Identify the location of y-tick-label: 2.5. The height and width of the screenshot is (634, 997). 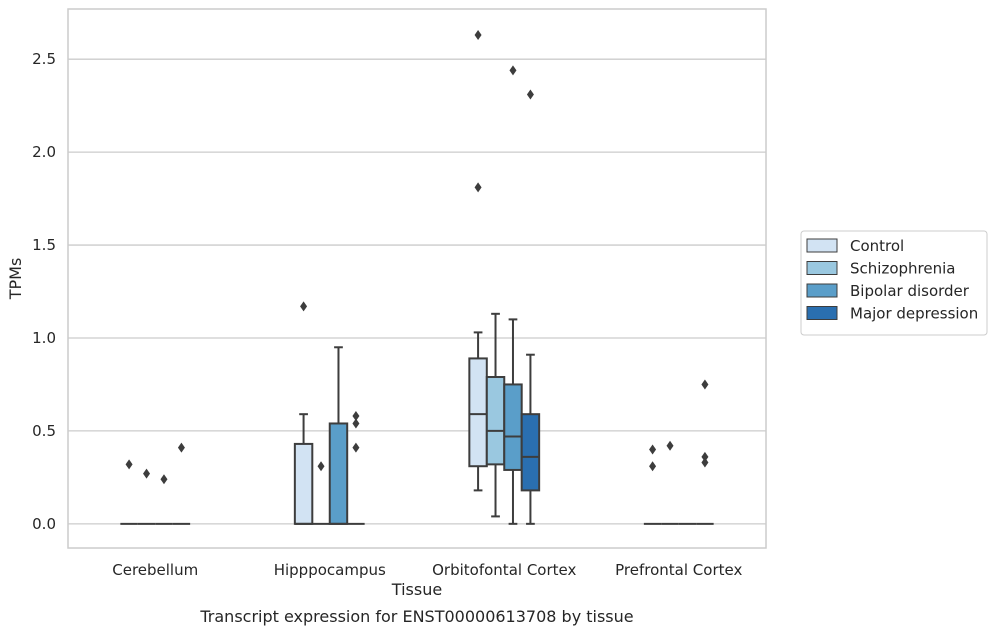
(44, 59).